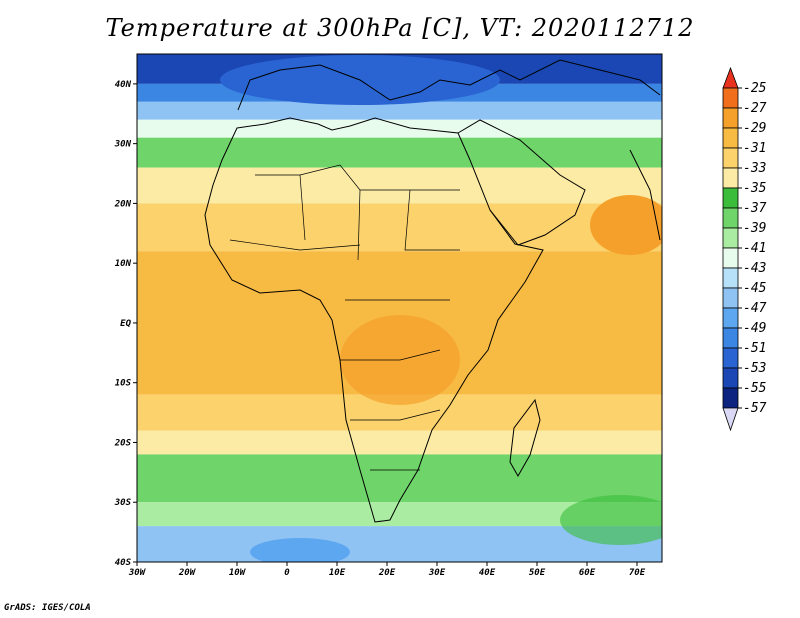  Describe the element at coordinates (754, 328) in the screenshot. I see `colorbar-label: -49` at that location.